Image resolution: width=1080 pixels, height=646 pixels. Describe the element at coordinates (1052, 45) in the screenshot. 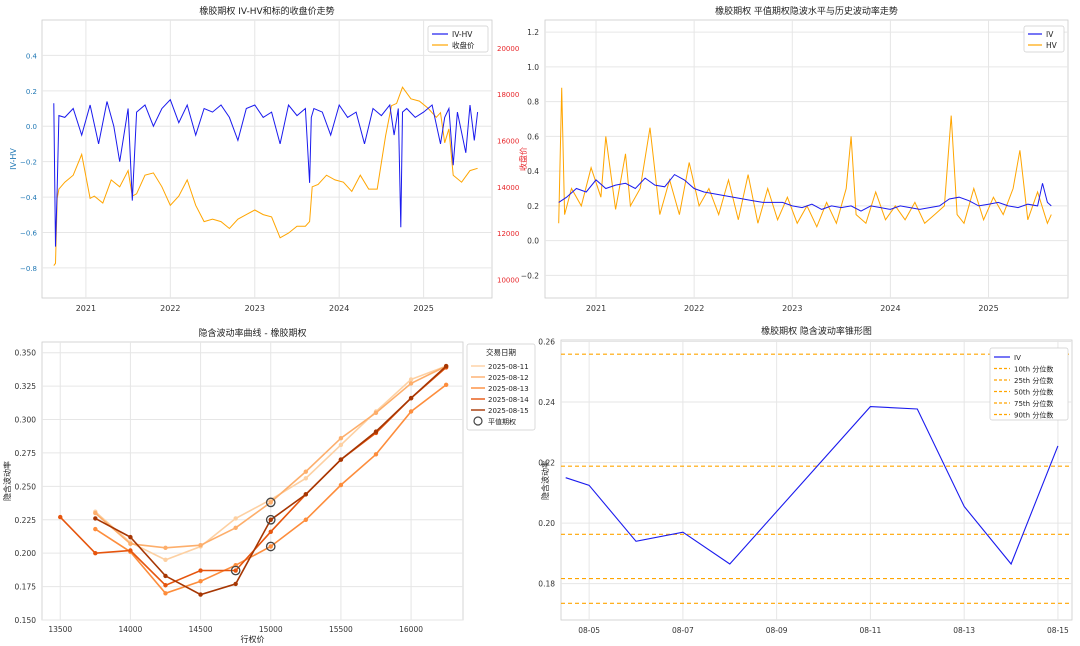

I see `legend-label: HV` at that location.